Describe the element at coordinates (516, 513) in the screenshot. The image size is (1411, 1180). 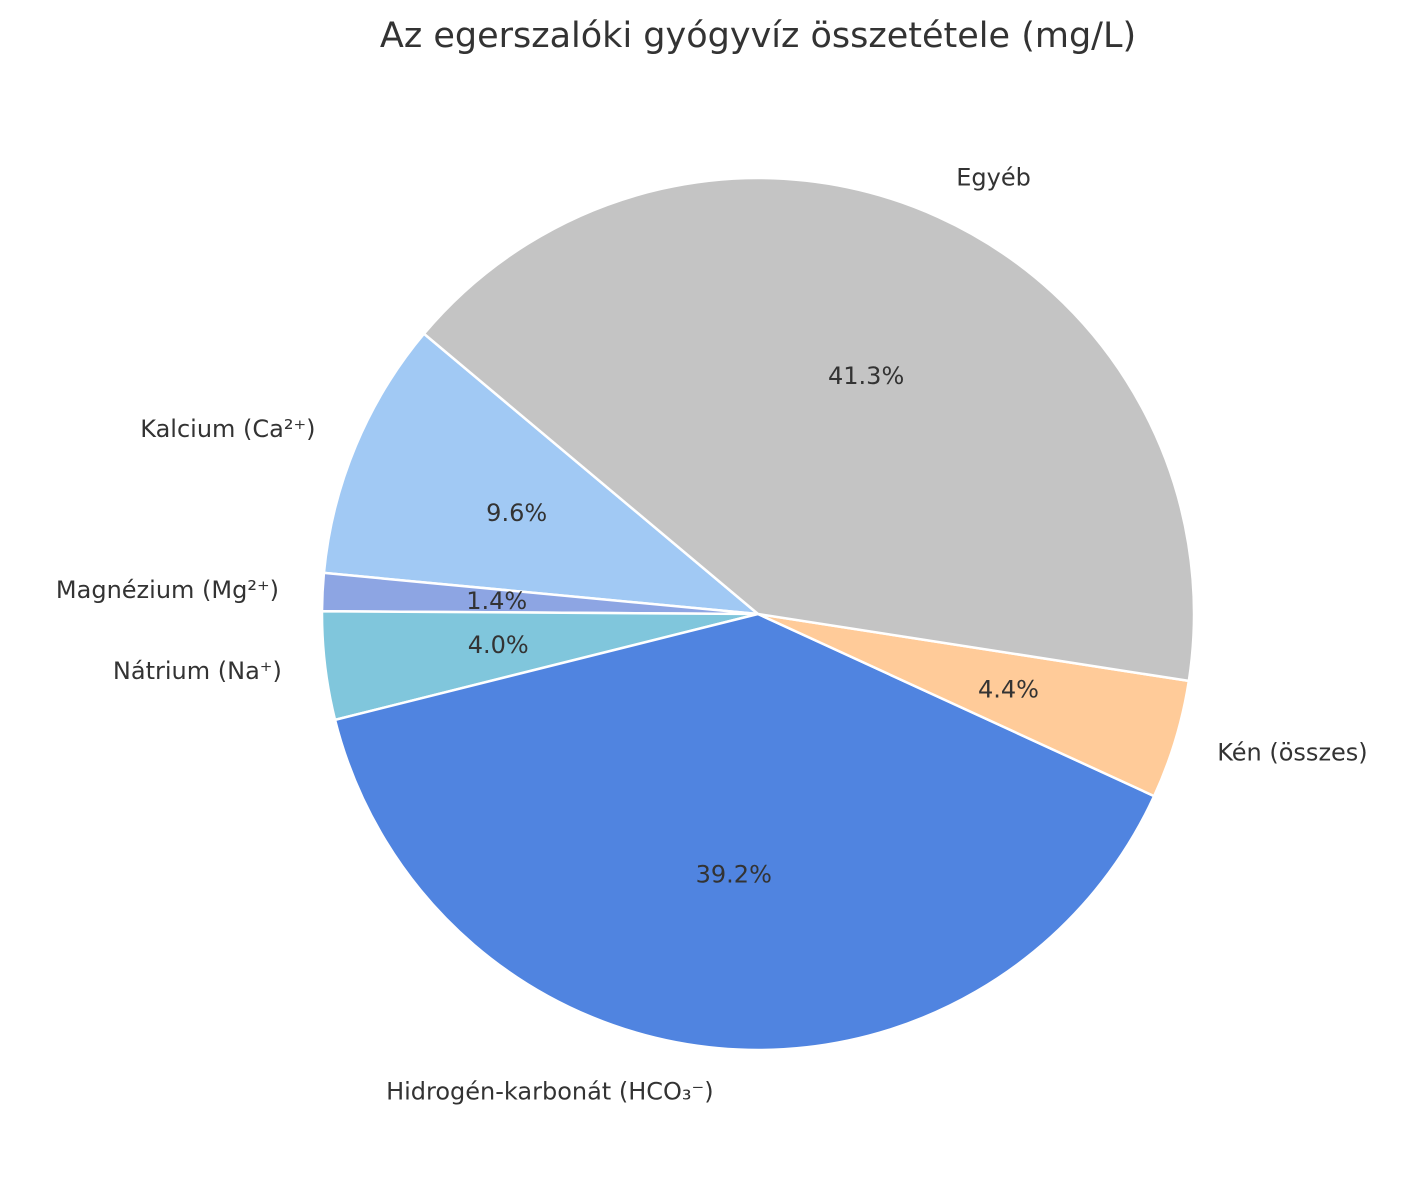
I see `slice-percent-label: 9.6%` at that location.